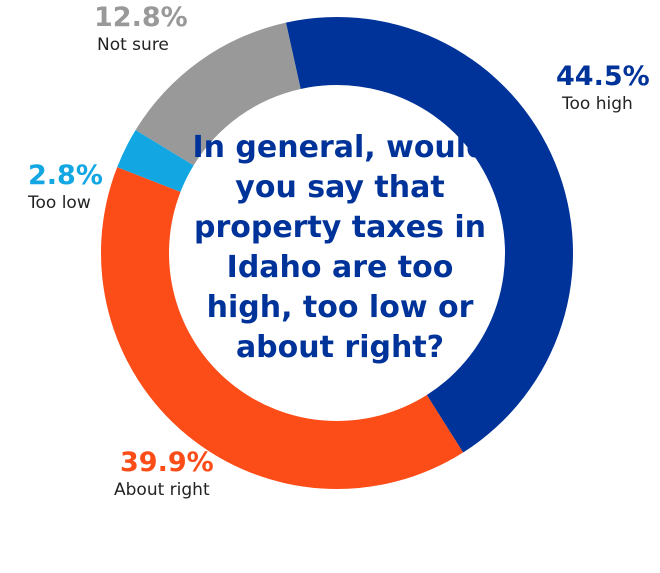 The width and height of the screenshot is (660, 573). Describe the element at coordinates (603, 76) in the screenshot. I see `slice-value-too-high: 44.5%` at that location.